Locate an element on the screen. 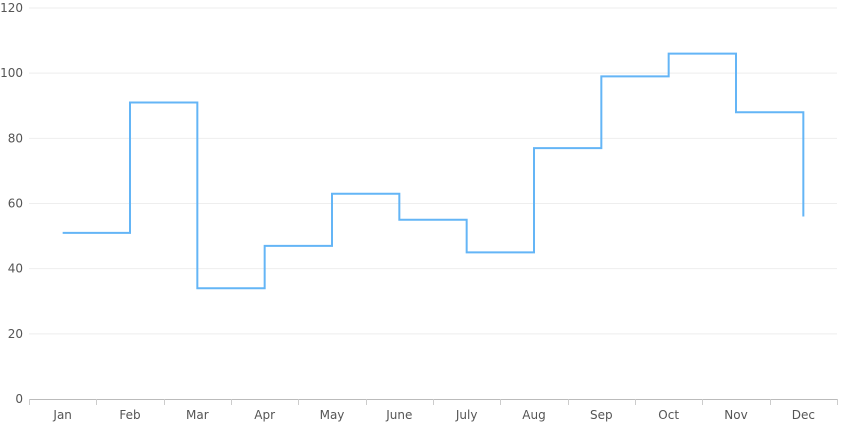  x-tick-label: Dec is located at coordinates (803, 415).